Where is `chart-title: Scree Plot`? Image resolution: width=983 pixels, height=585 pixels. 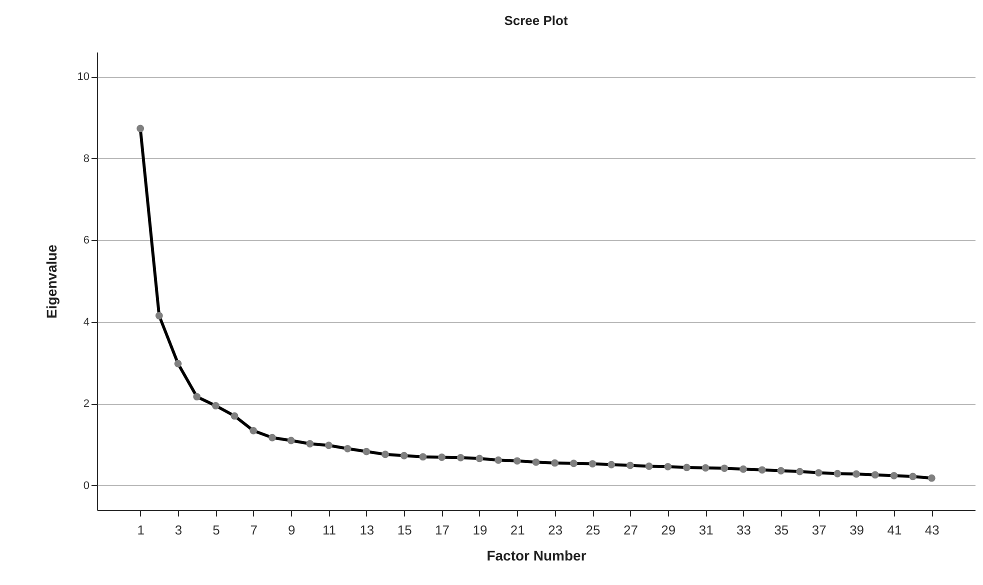 chart-title: Scree Plot is located at coordinates (536, 20).